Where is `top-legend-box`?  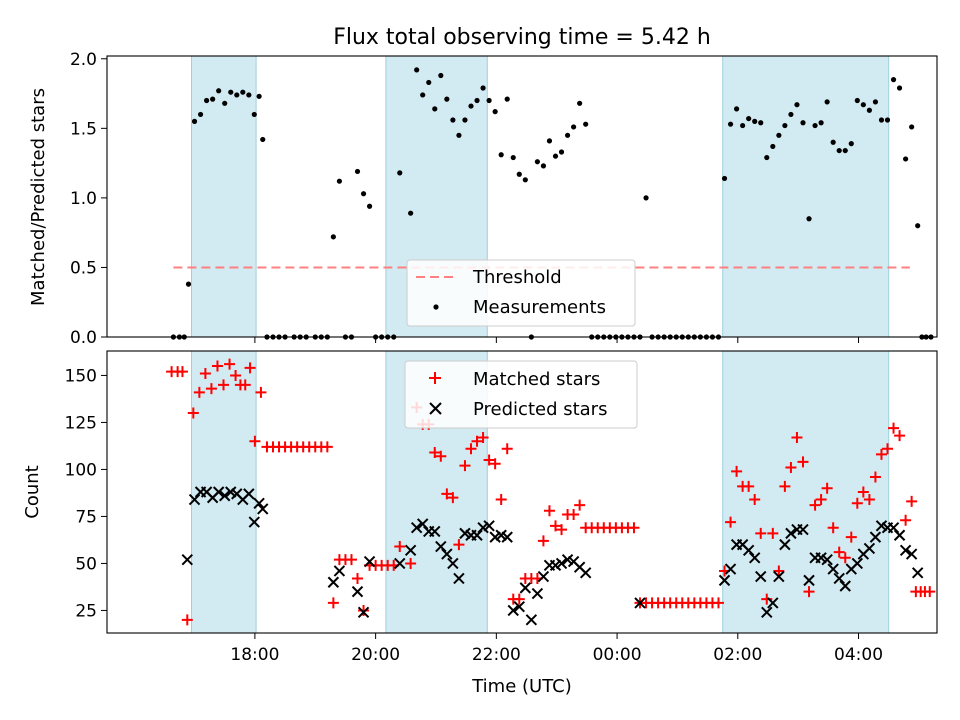 top-legend-box is located at coordinates (521, 293).